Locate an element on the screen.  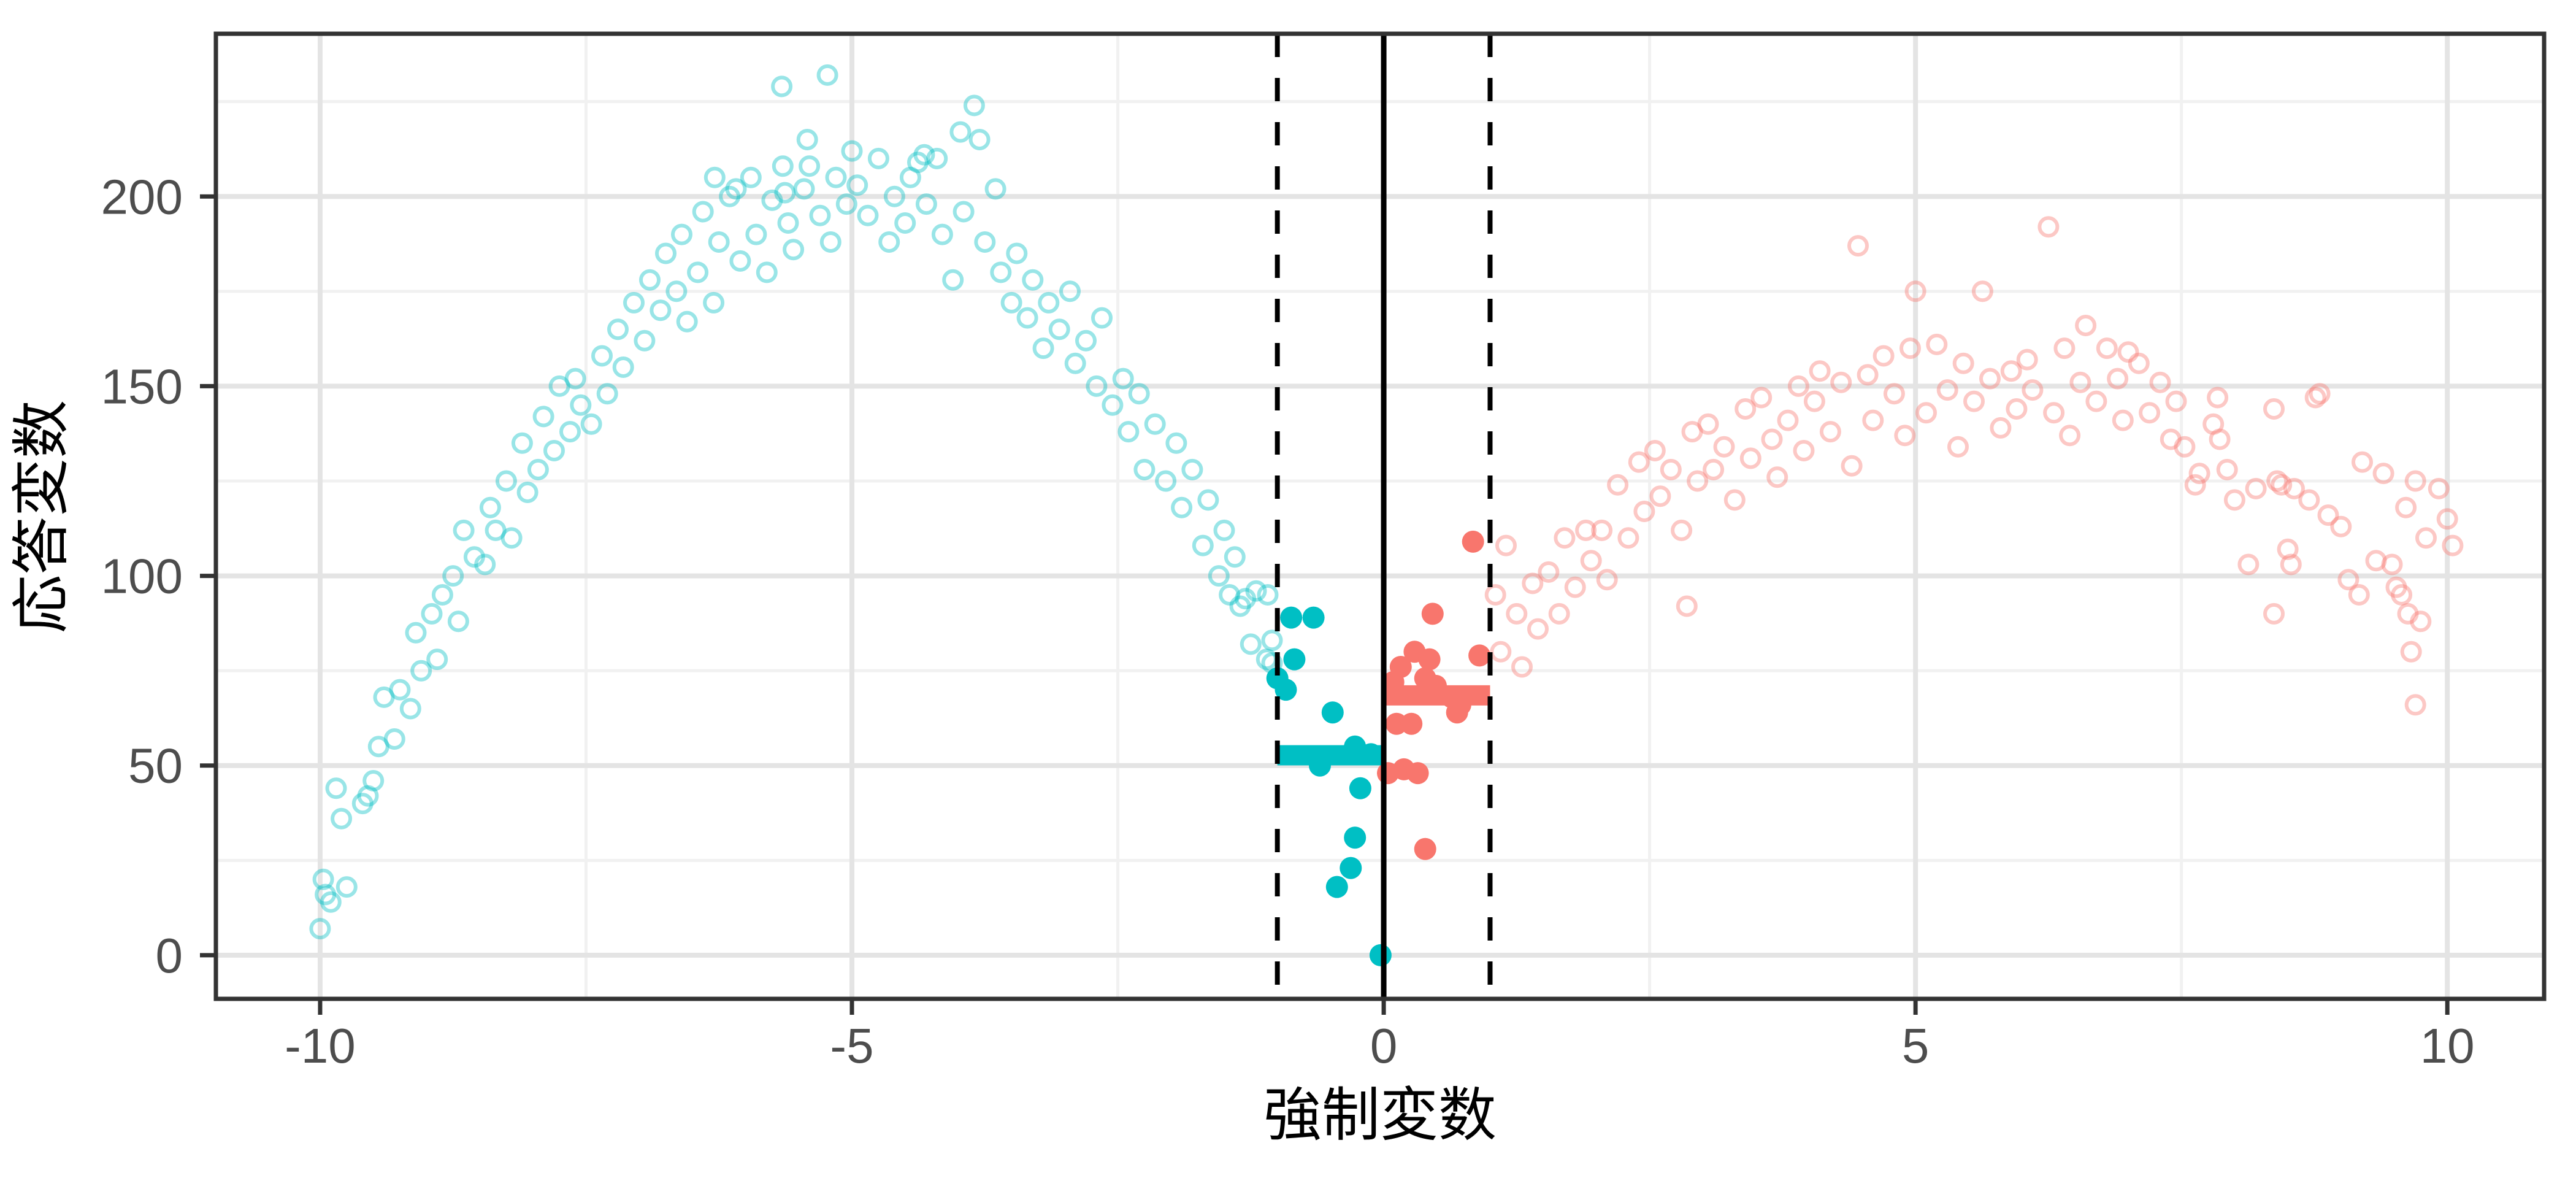
y-axis-title: 応答変数 is located at coordinates (41, 516).